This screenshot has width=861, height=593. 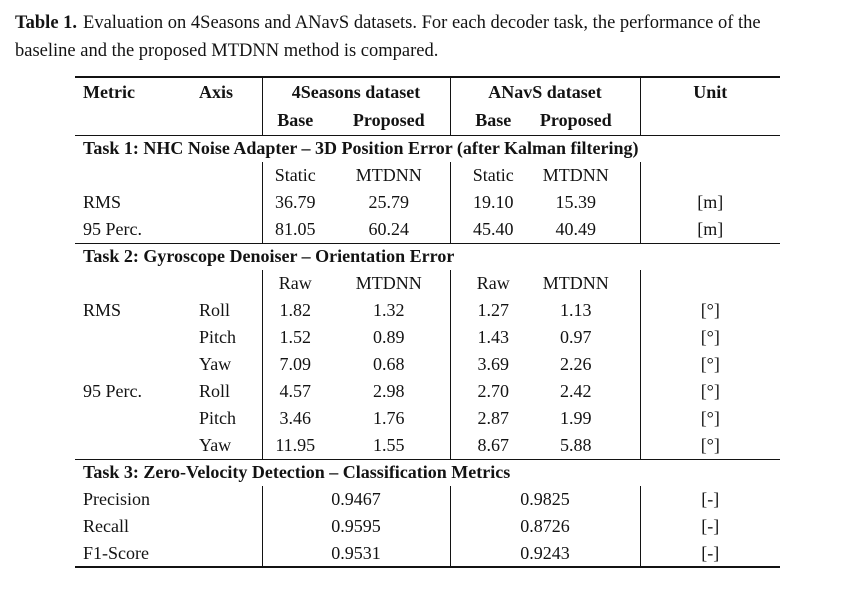 I want to click on value-cell: 1.32, so click(x=389, y=310).